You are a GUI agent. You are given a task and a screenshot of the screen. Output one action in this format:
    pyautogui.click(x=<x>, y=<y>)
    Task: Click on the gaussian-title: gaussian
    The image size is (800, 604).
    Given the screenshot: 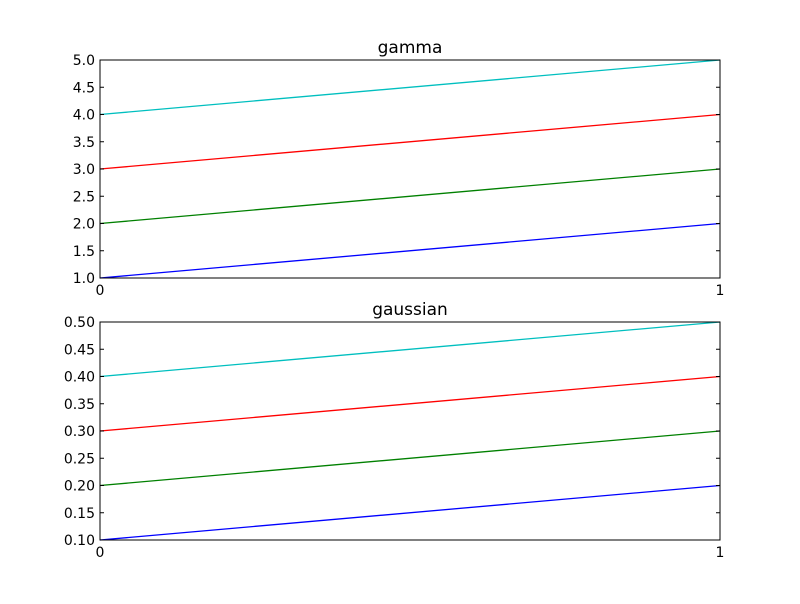 What is the action you would take?
    pyautogui.click(x=410, y=310)
    